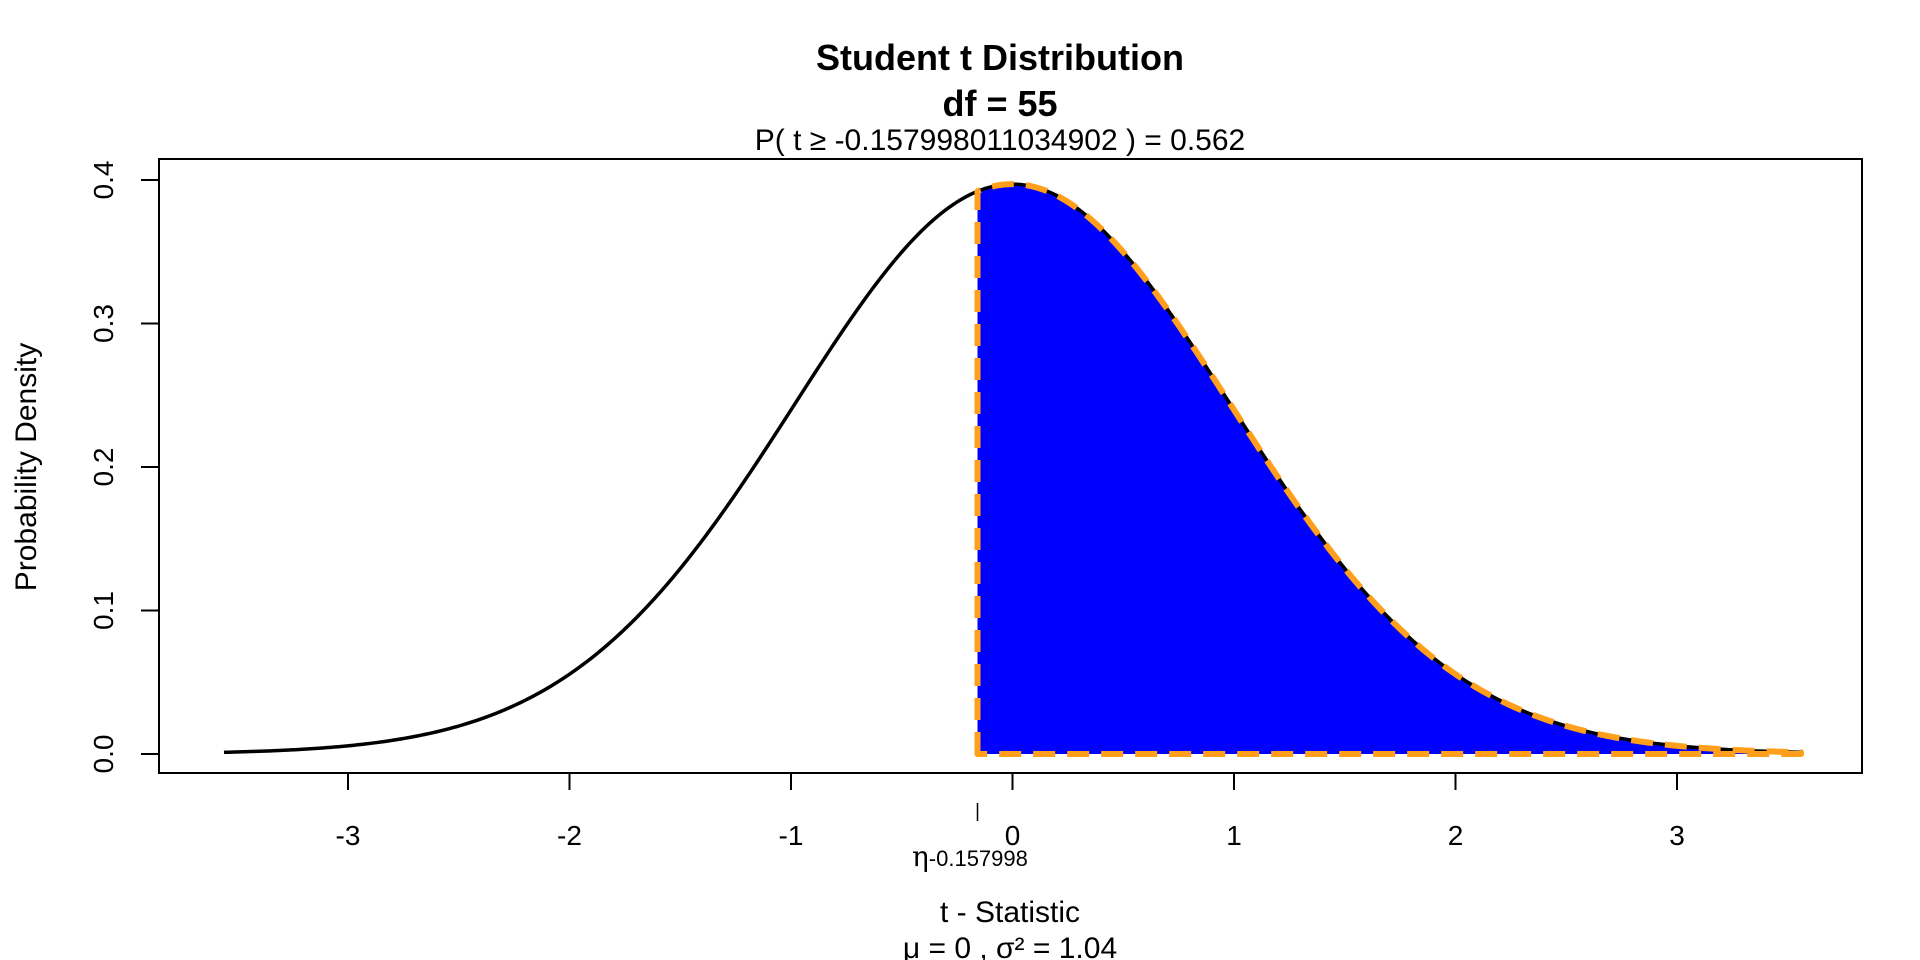  I want to click on y-tick-label: 0.3, so click(103, 323).